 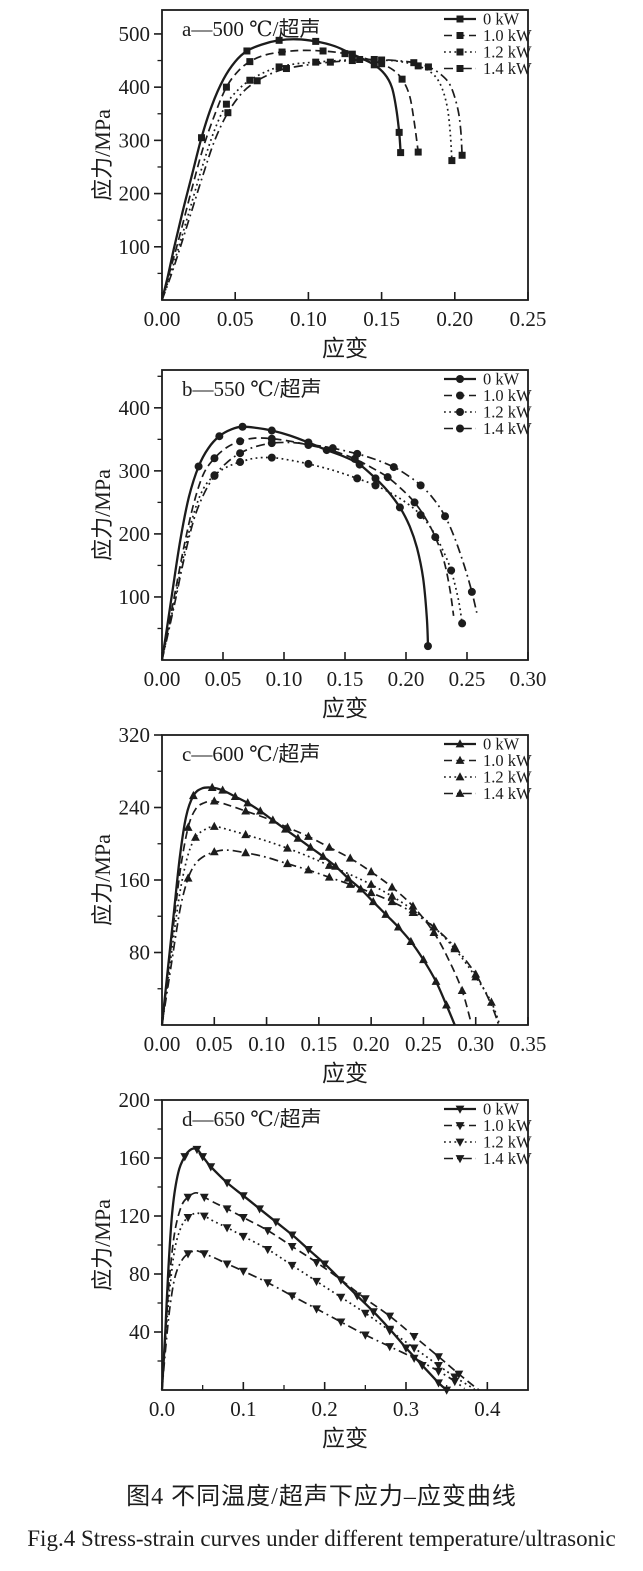 What do you see at coordinates (266, 1044) in the screenshot?
I see `x-tick-label: 0.10` at bounding box center [266, 1044].